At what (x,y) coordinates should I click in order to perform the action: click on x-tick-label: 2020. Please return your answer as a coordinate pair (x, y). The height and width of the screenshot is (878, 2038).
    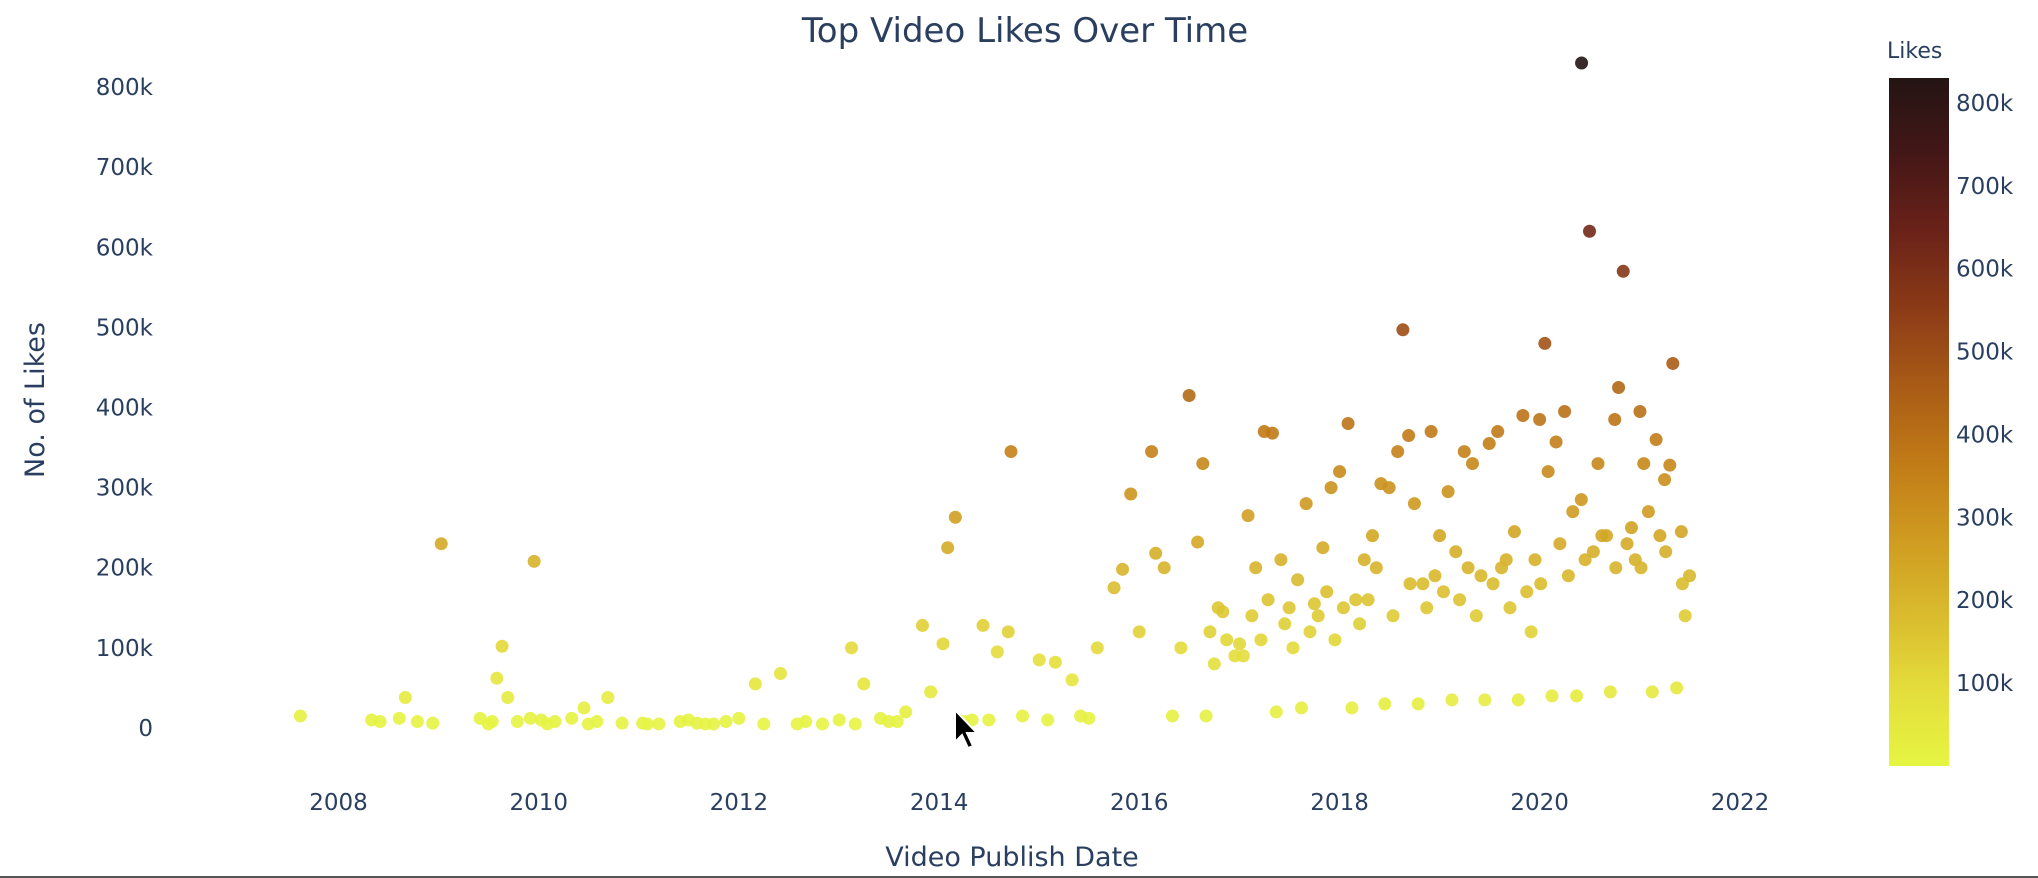
    Looking at the image, I should click on (1539, 803).